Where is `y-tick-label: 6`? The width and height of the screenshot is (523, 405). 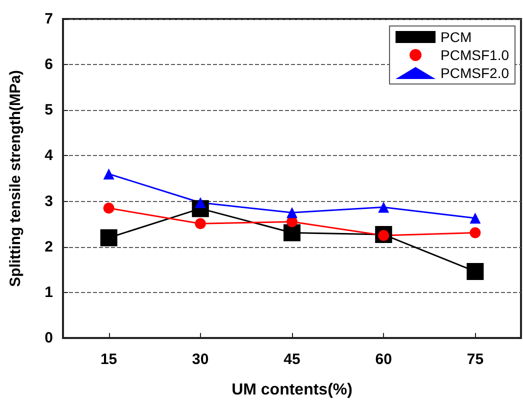 y-tick-label: 6 is located at coordinates (48, 65).